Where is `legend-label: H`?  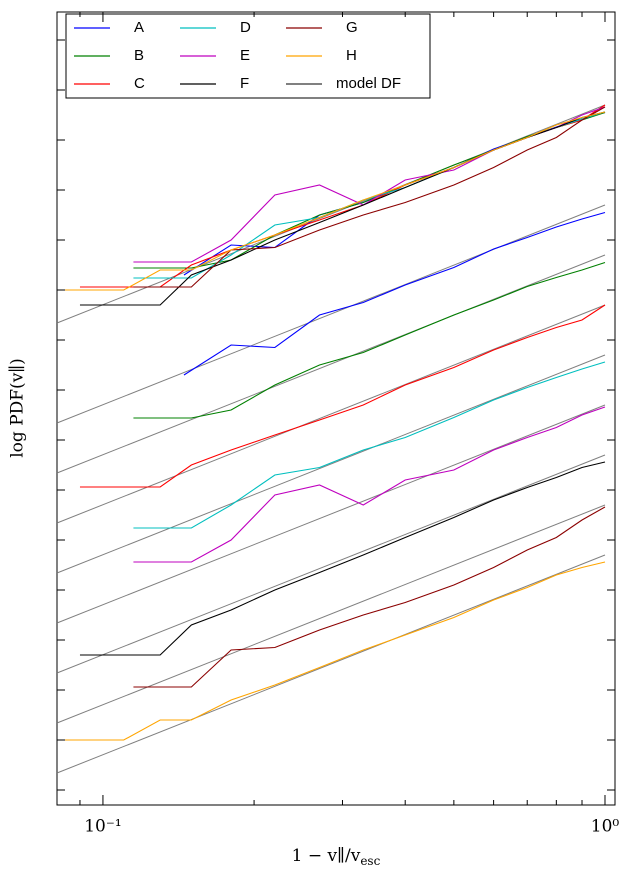
legend-label: H is located at coordinates (351, 55).